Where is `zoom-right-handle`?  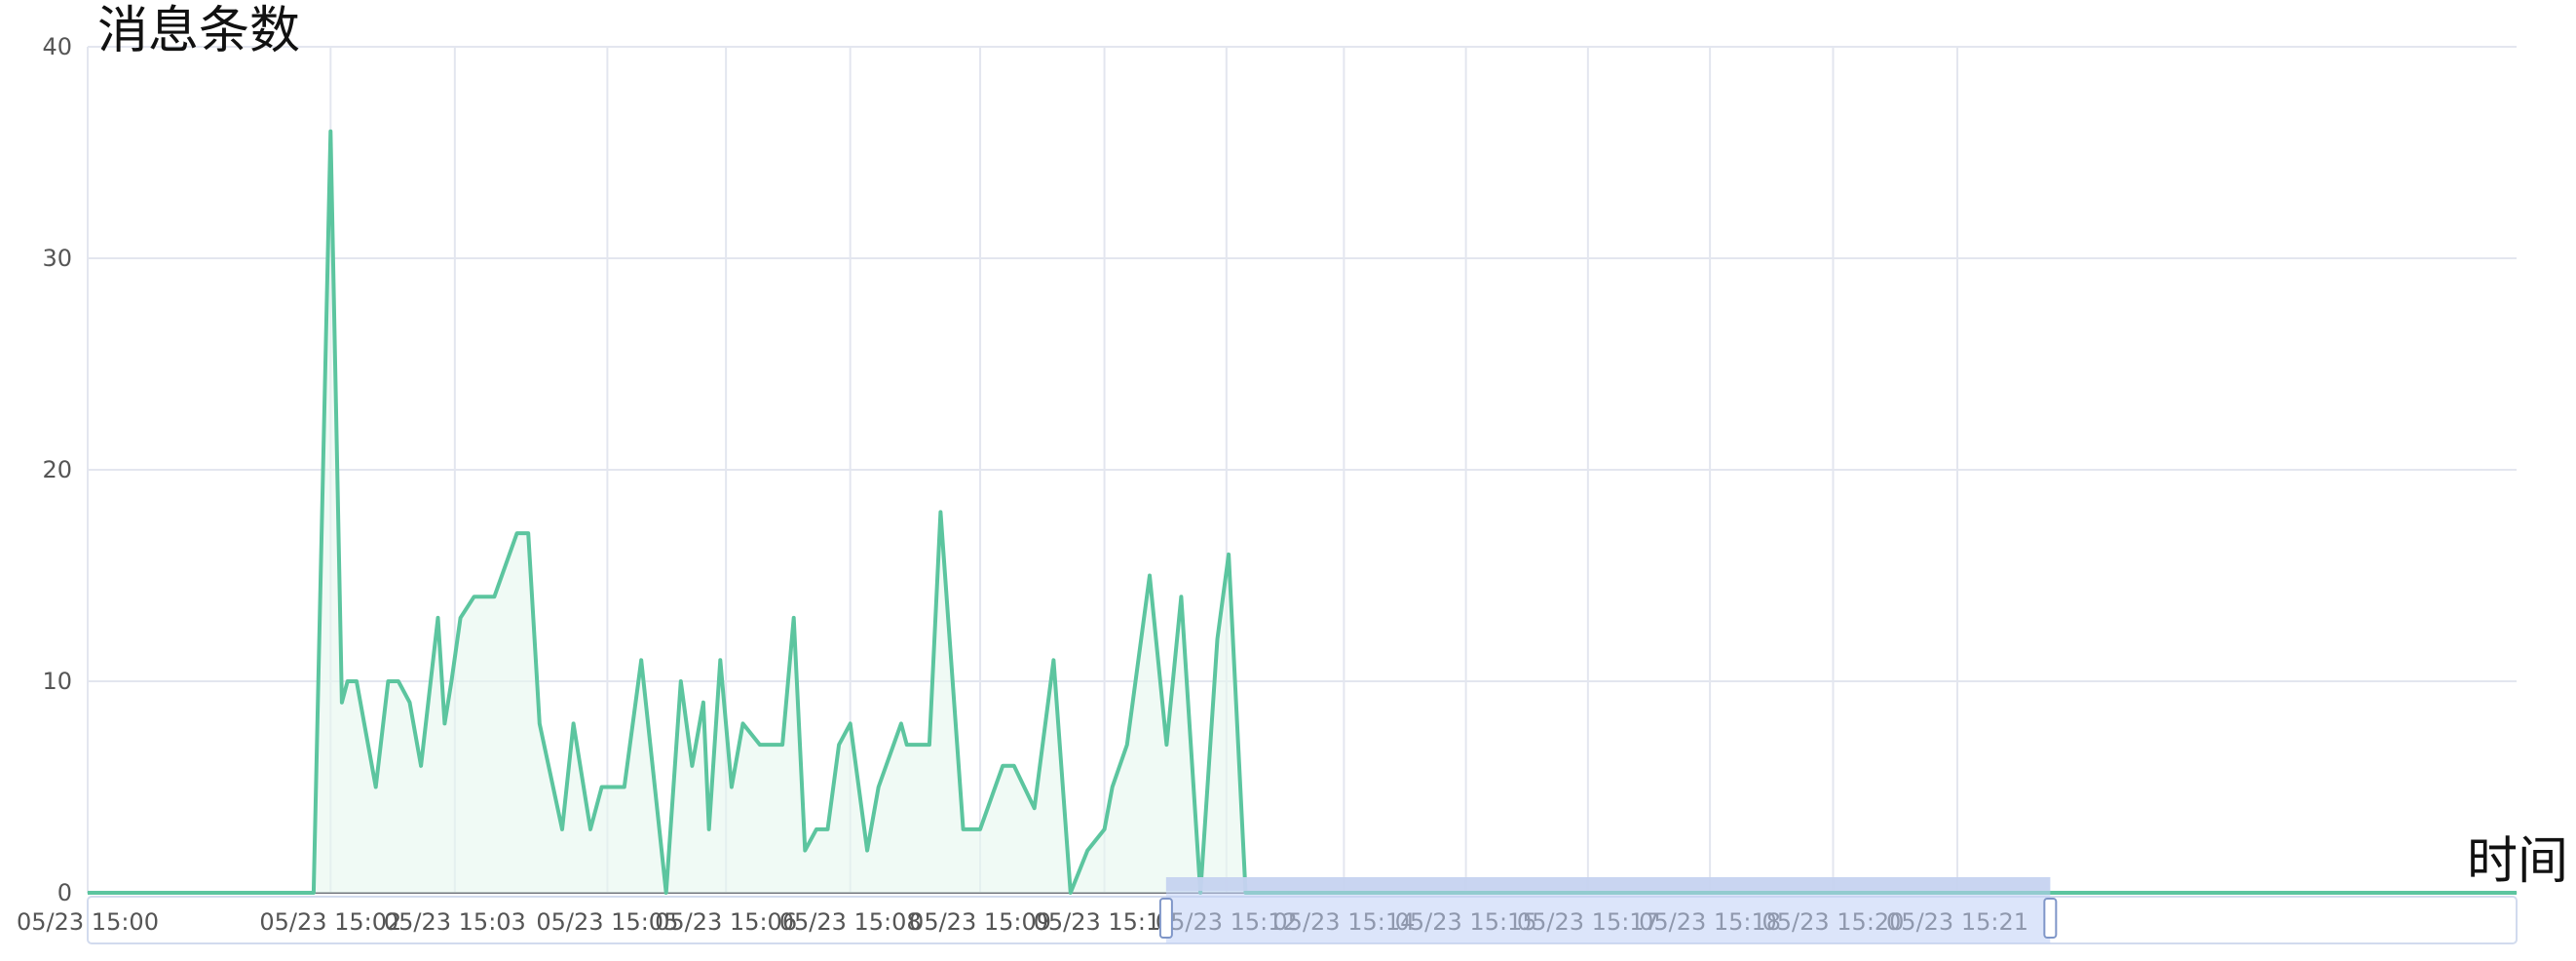 zoom-right-handle is located at coordinates (2050, 918).